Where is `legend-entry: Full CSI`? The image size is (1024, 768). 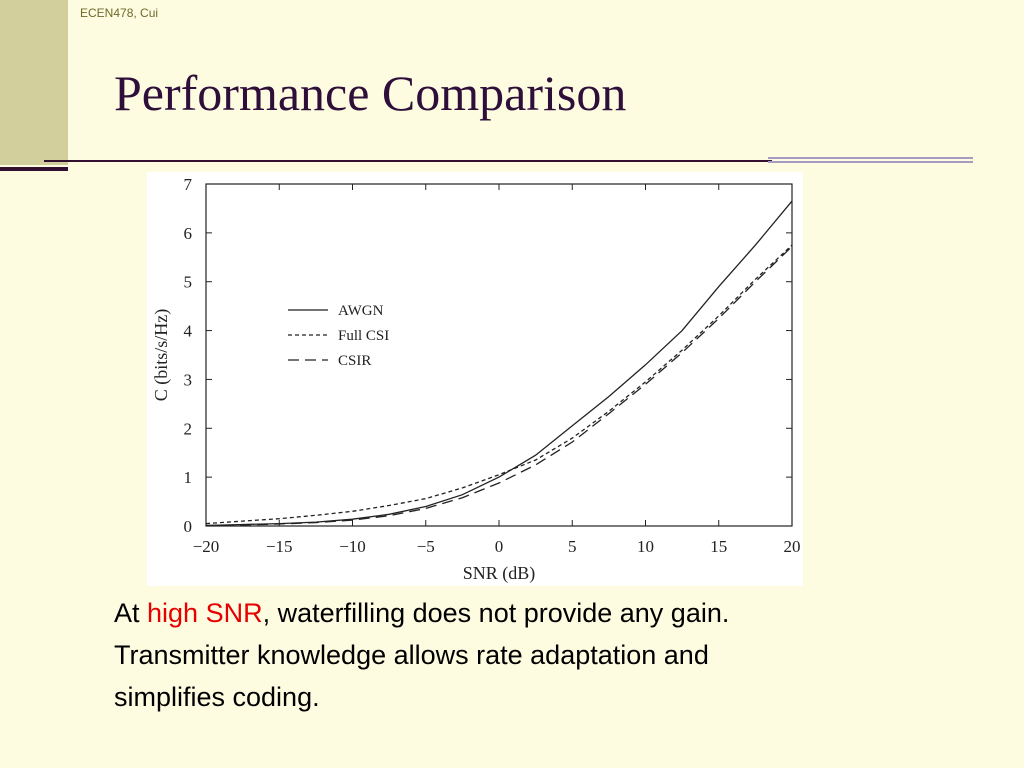
legend-entry: Full CSI is located at coordinates (363, 336).